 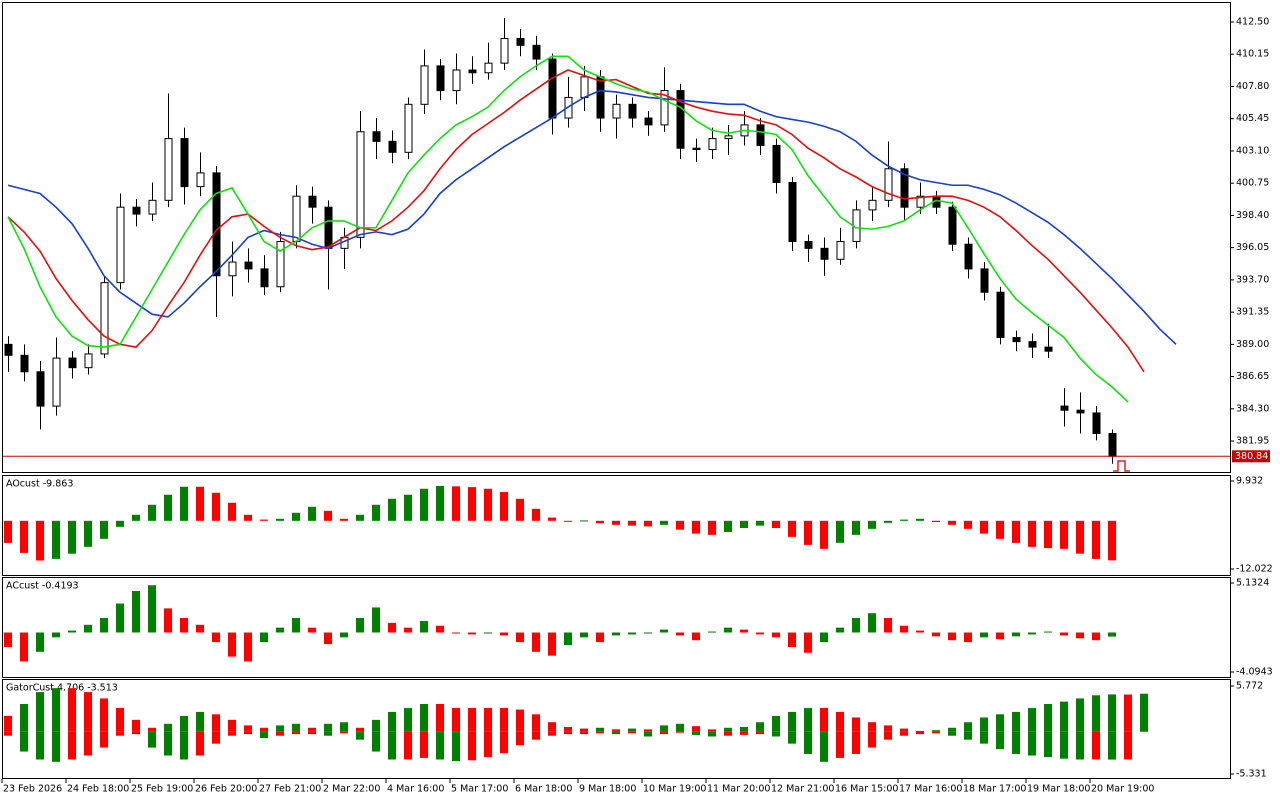 What do you see at coordinates (1251, 456) in the screenshot?
I see `current-price-label: 380.84` at bounding box center [1251, 456].